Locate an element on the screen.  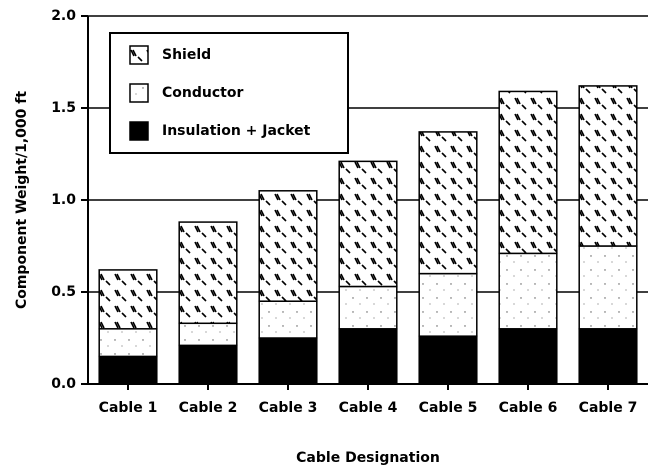
y-tick-label: 0.0 is located at coordinates (63, 384).